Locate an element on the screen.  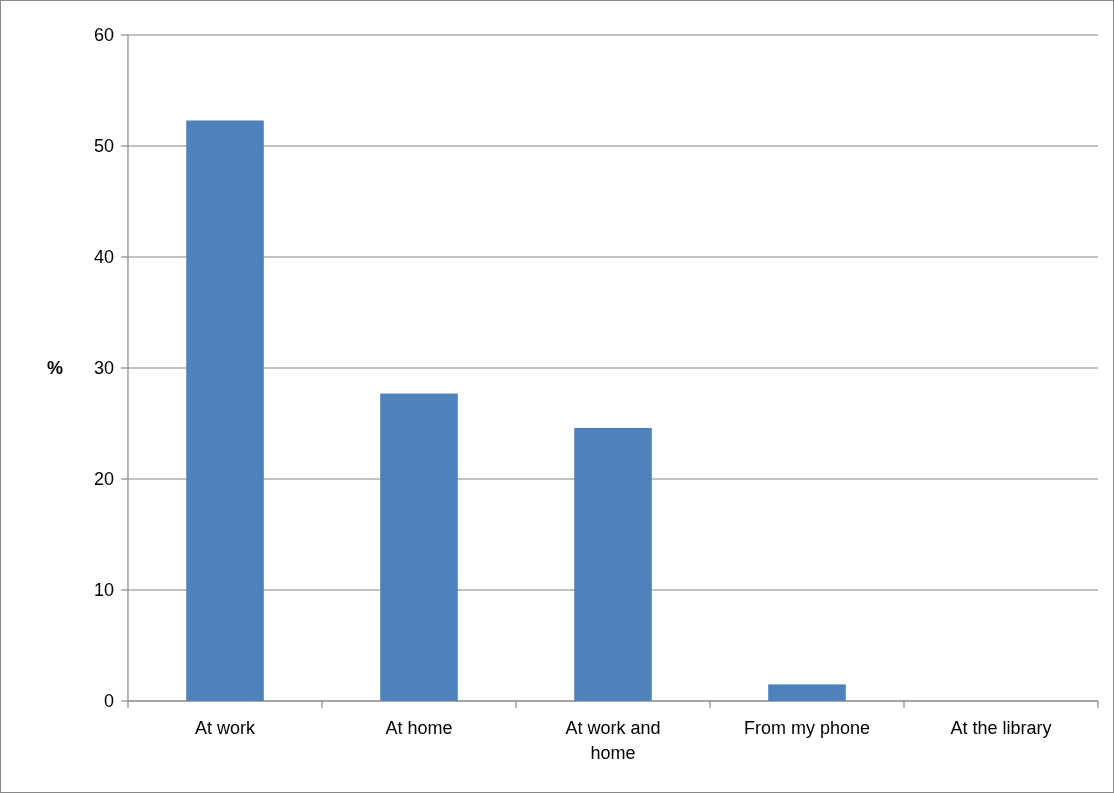
y-tick-label: 0 is located at coordinates (108, 701).